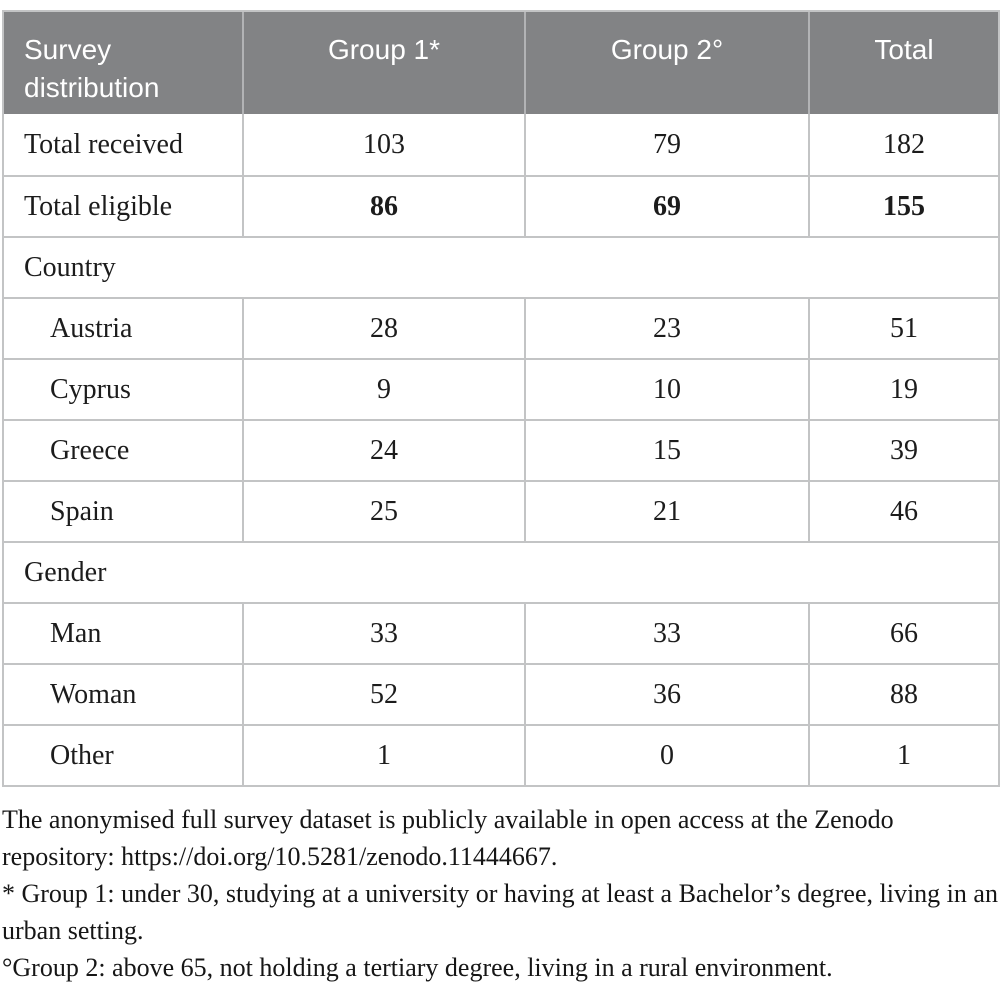 Image resolution: width=1002 pixels, height=1005 pixels. What do you see at coordinates (383, 144) in the screenshot?
I see `value-cell: 103` at bounding box center [383, 144].